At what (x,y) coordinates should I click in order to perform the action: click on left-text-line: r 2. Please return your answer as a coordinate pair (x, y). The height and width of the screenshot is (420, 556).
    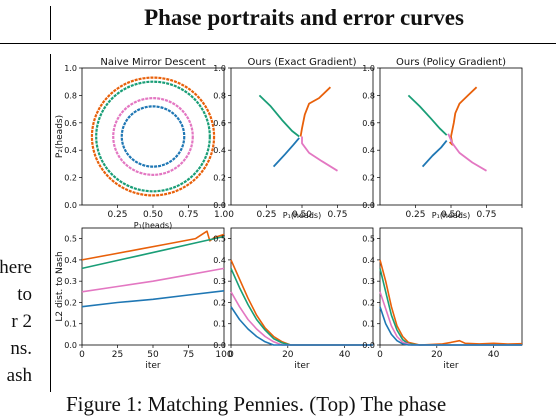
    Looking at the image, I should click on (21, 321).